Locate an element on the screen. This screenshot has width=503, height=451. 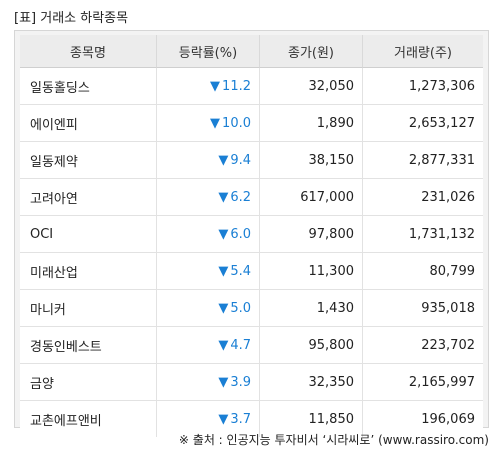
volume-cell: 80,799 is located at coordinates (423, 271).